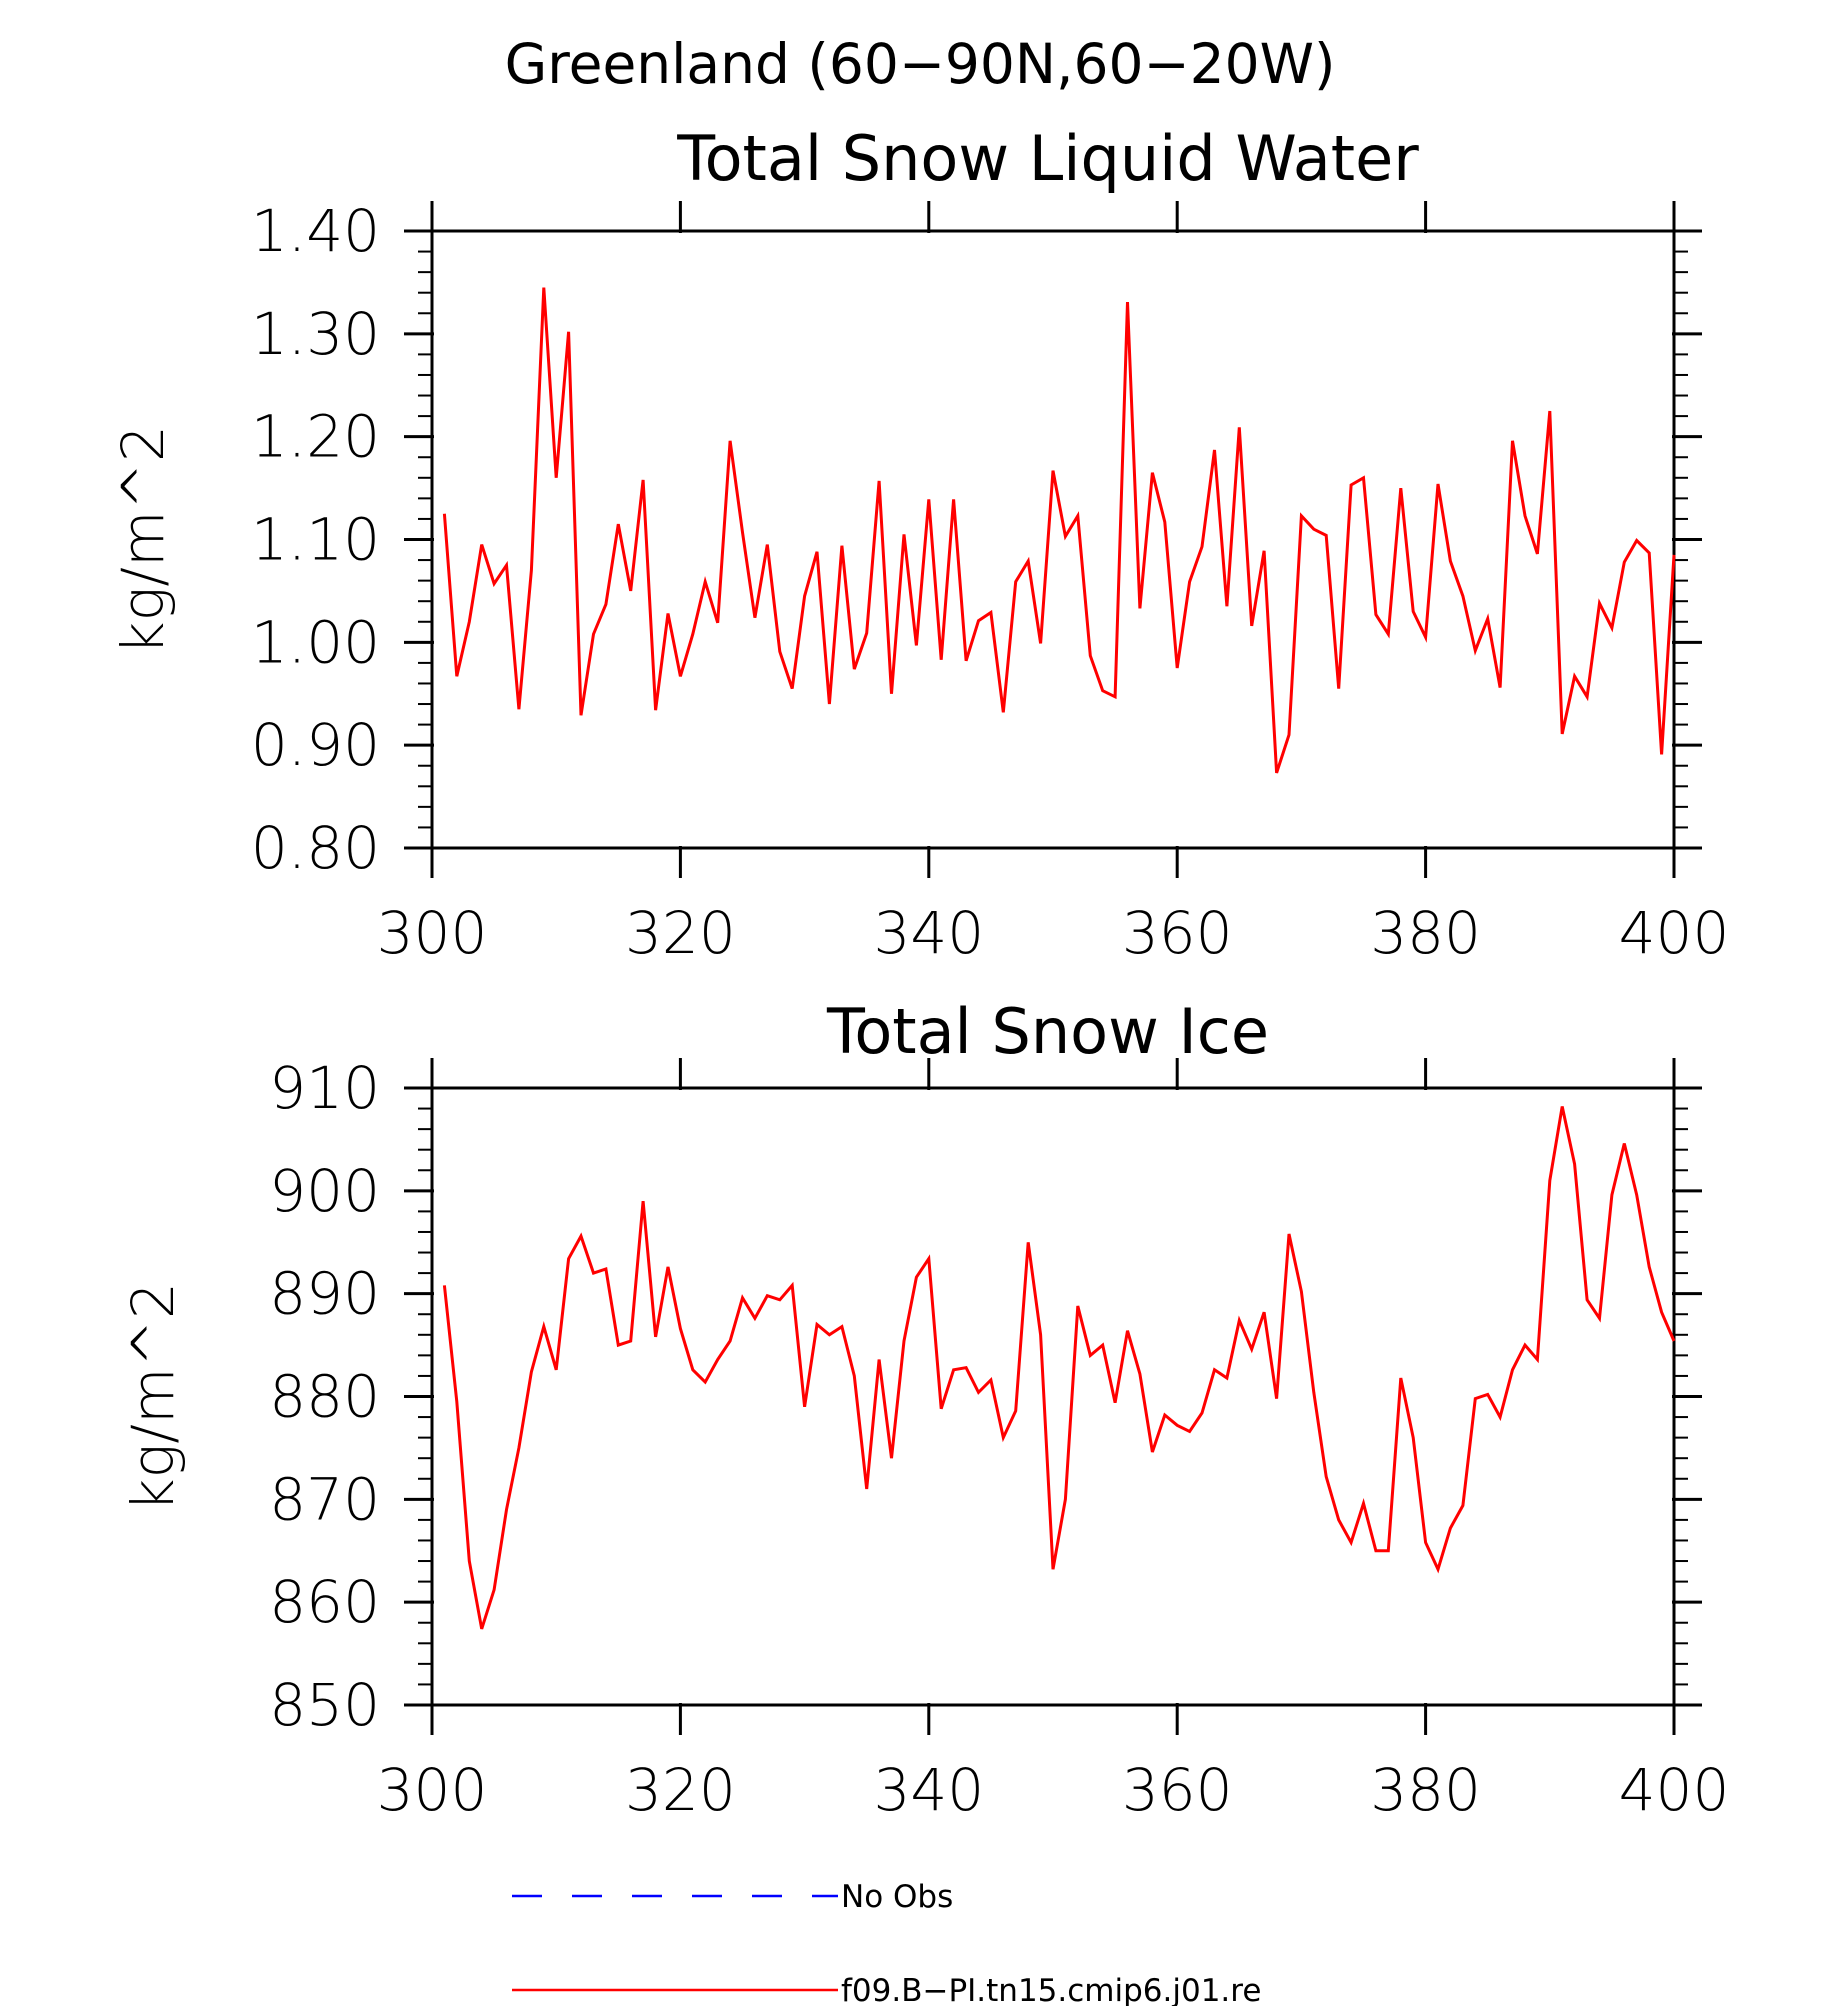  I want to click on y-tick-label: 0.80, so click(315, 848).